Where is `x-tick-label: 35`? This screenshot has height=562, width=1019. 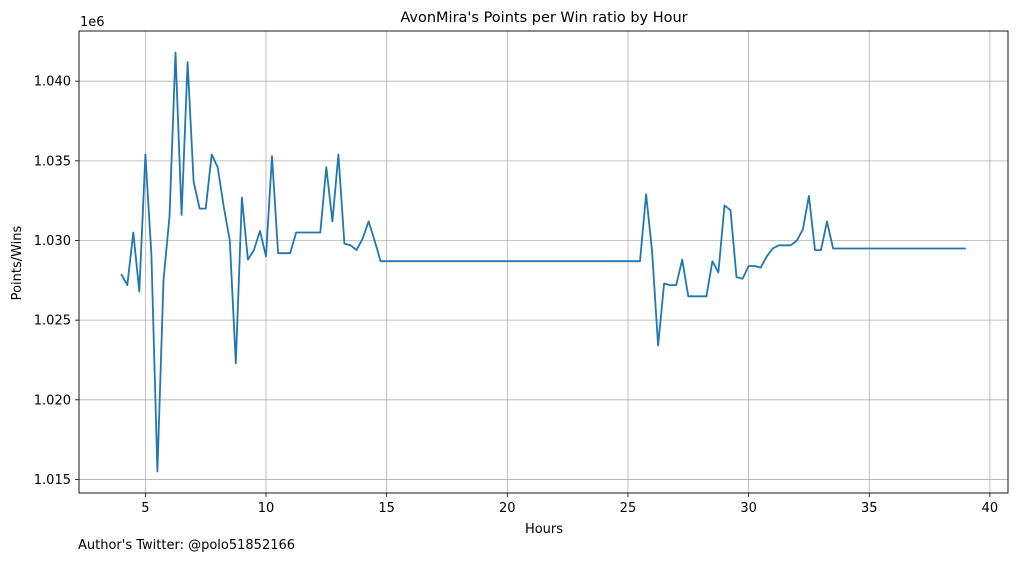 x-tick-label: 35 is located at coordinates (869, 508).